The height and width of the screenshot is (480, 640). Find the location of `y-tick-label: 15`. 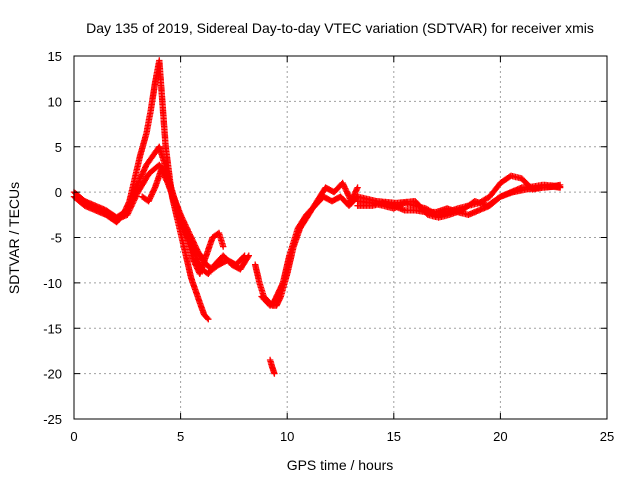

y-tick-label: 15 is located at coordinates (55, 56).